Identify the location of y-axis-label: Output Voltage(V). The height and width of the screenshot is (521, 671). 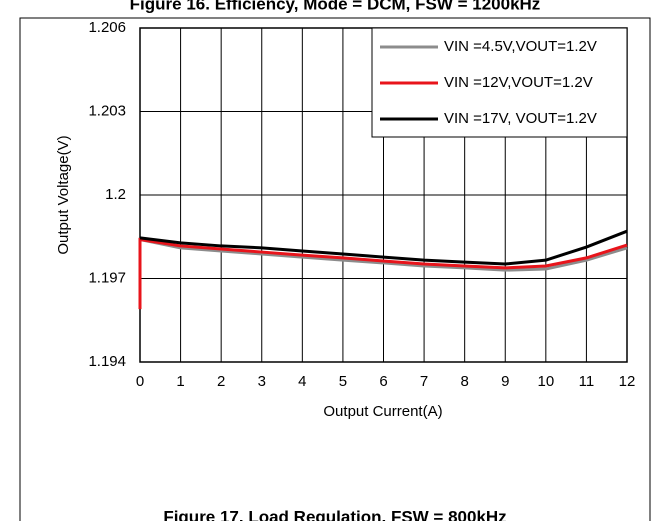
(63, 194).